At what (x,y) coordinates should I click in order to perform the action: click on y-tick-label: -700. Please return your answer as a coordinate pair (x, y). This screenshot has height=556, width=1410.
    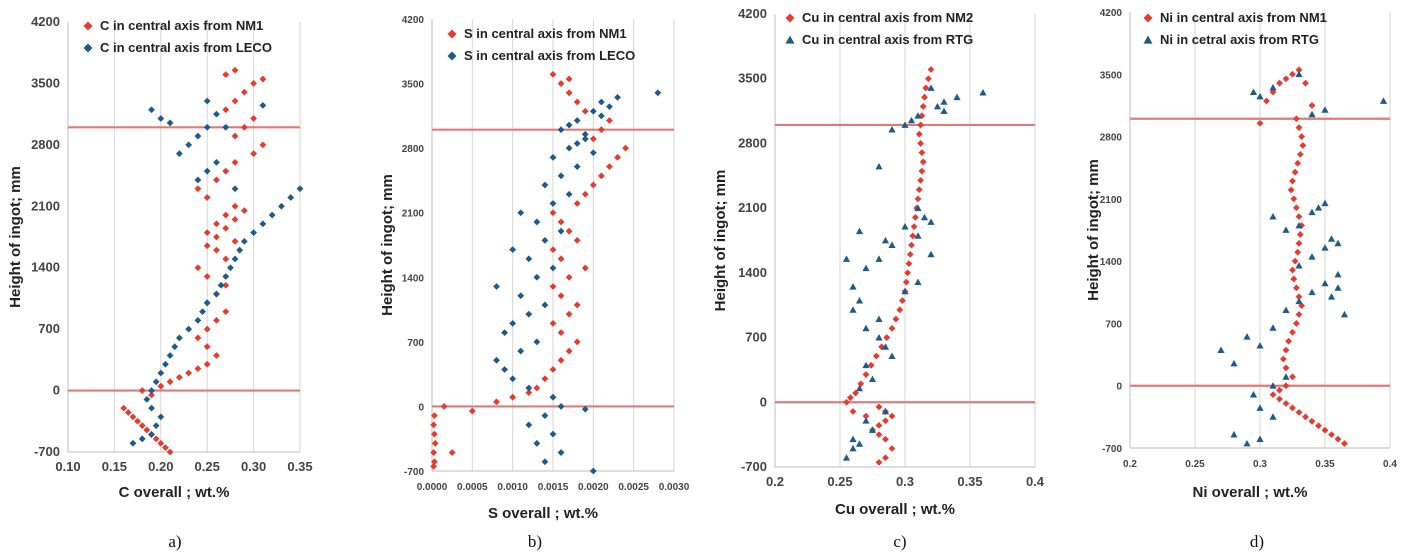
    Looking at the image, I should click on (414, 472).